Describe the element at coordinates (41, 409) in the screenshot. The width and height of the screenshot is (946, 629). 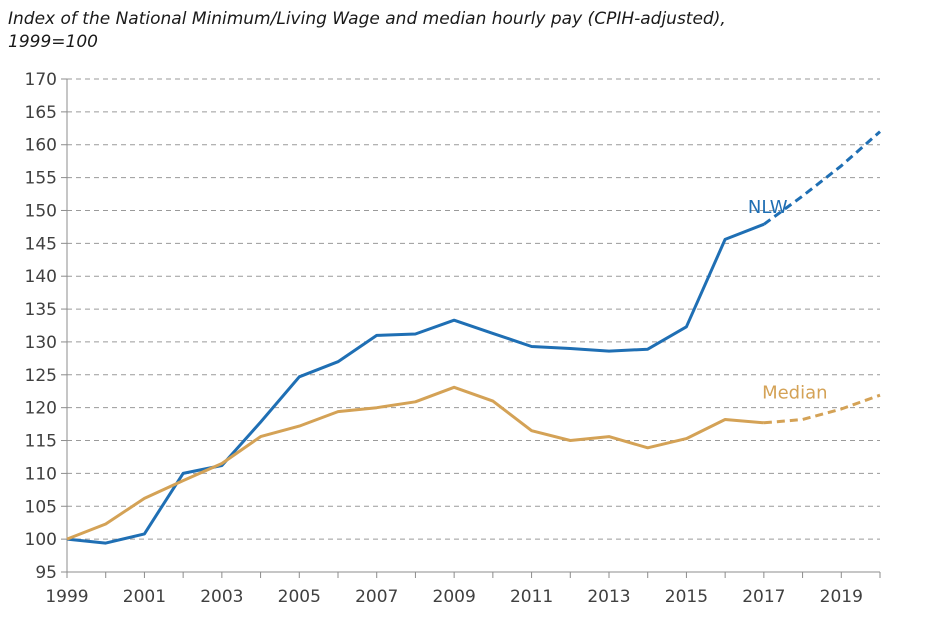
I see `y-tick-label: 120` at that location.